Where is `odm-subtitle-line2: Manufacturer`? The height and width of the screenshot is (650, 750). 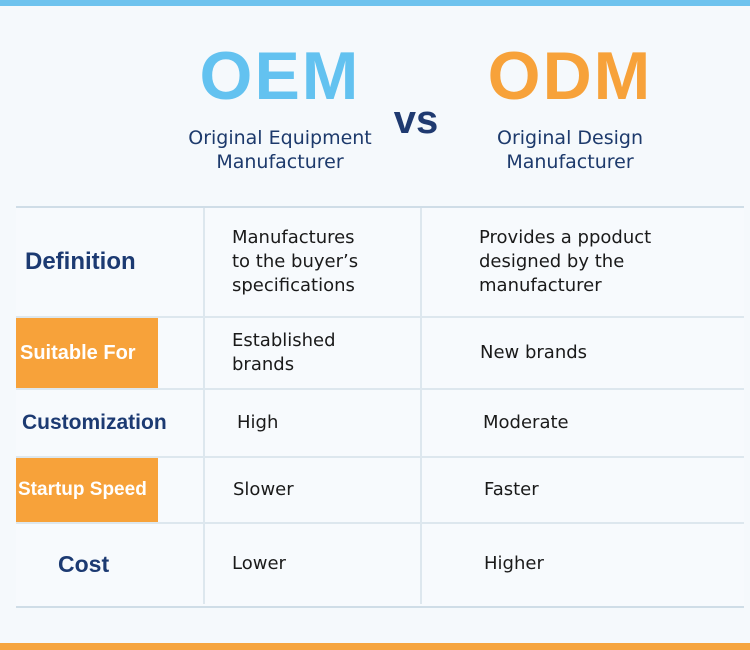 odm-subtitle-line2: Manufacturer is located at coordinates (570, 162).